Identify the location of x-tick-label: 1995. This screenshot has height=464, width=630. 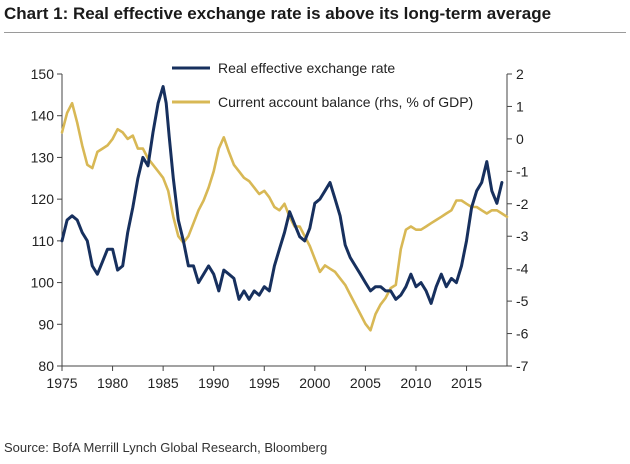
(264, 383).